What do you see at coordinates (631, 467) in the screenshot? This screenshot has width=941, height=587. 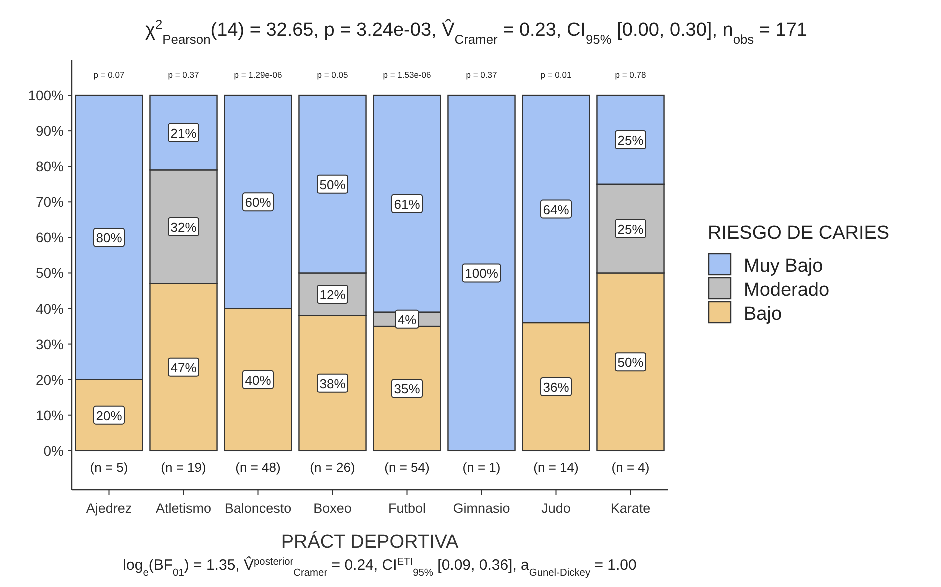 I see `annotation: (n = 4)` at bounding box center [631, 467].